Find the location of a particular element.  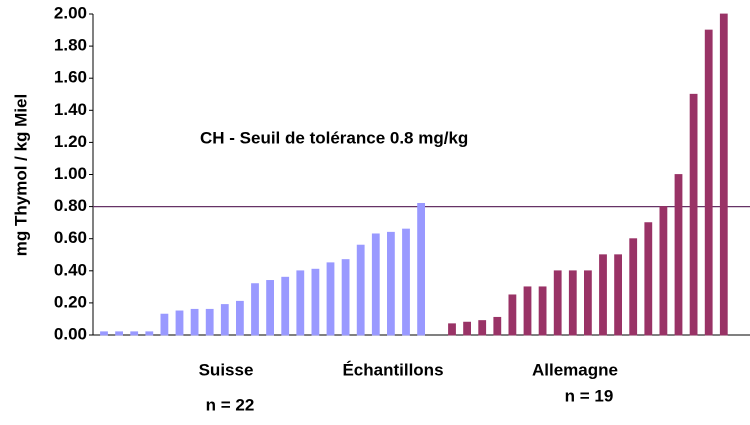

y-tick-label: 1.60 is located at coordinates (70, 77).